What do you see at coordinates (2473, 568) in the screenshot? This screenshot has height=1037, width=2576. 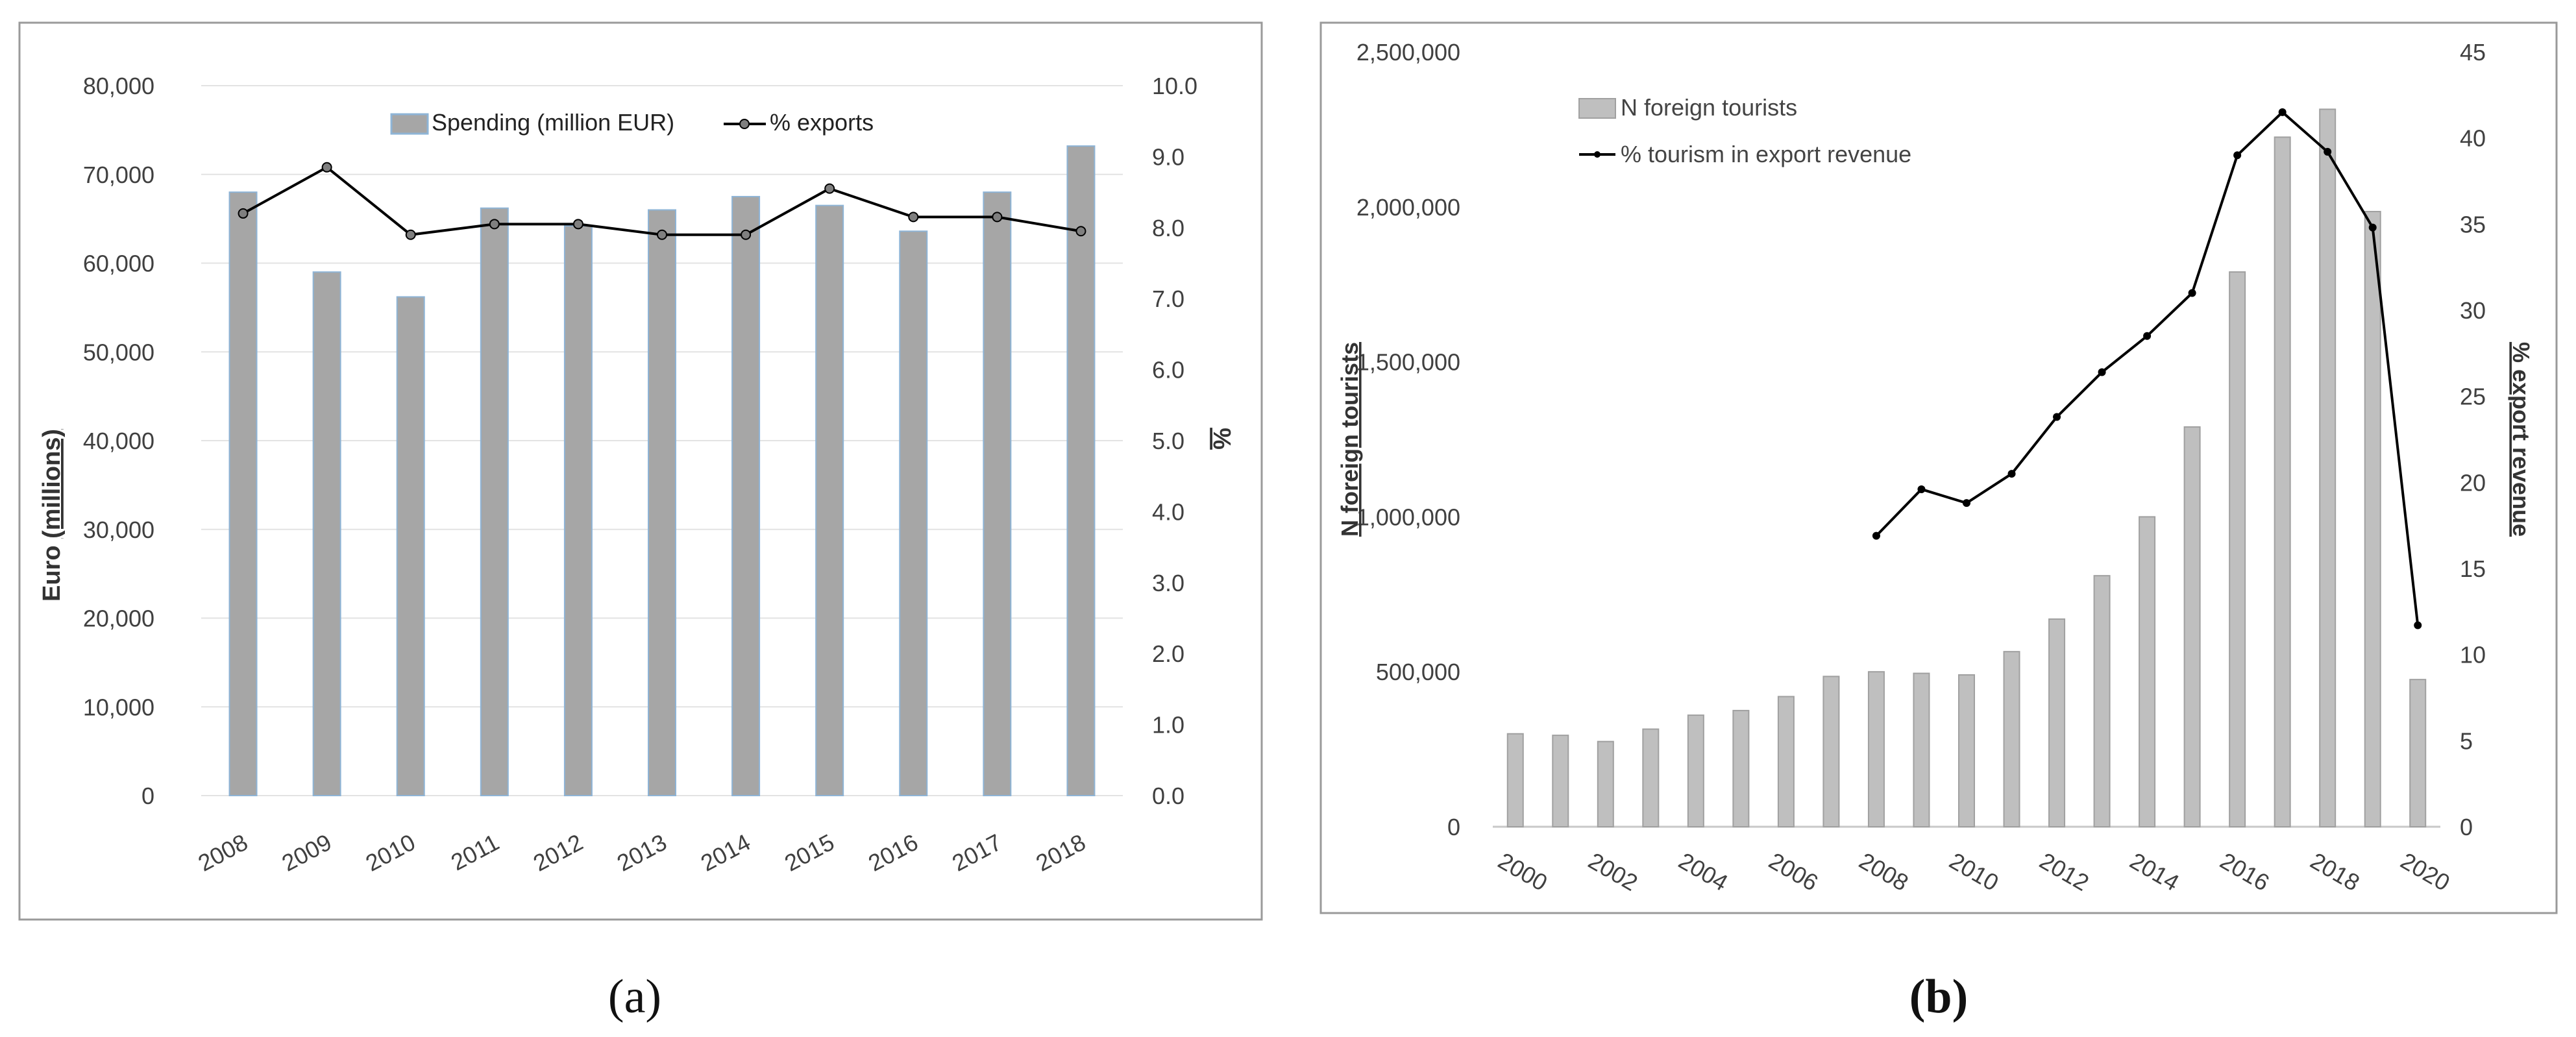 I see `panel-b-right-tick-label: 15` at bounding box center [2473, 568].